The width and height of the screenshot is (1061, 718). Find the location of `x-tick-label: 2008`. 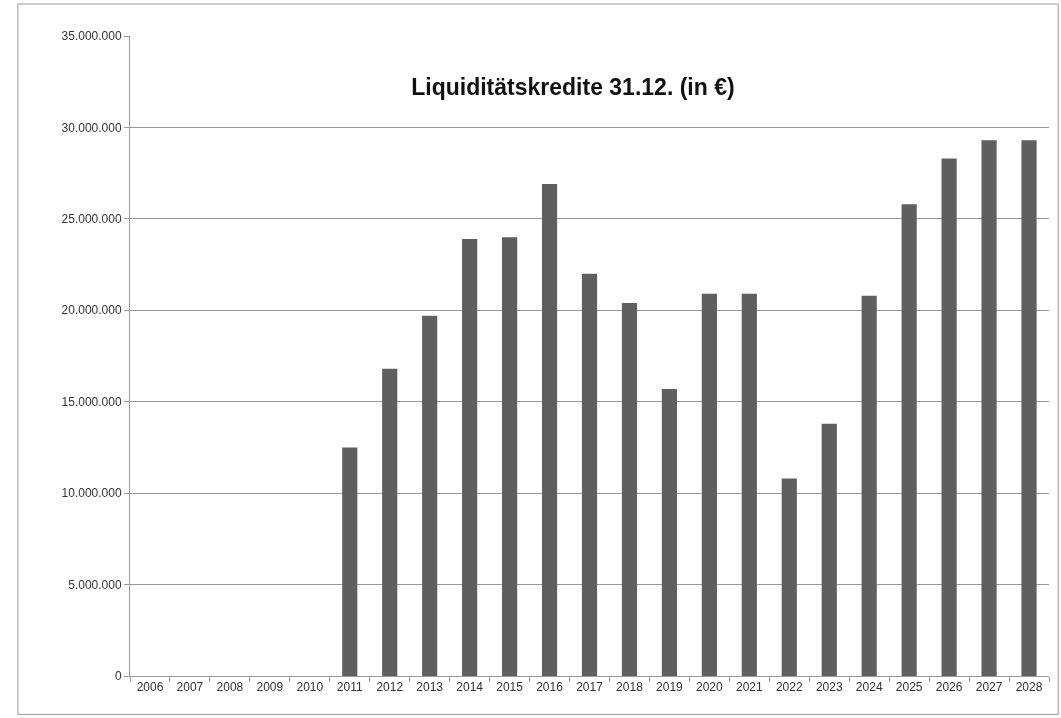

x-tick-label: 2008 is located at coordinates (230, 687).